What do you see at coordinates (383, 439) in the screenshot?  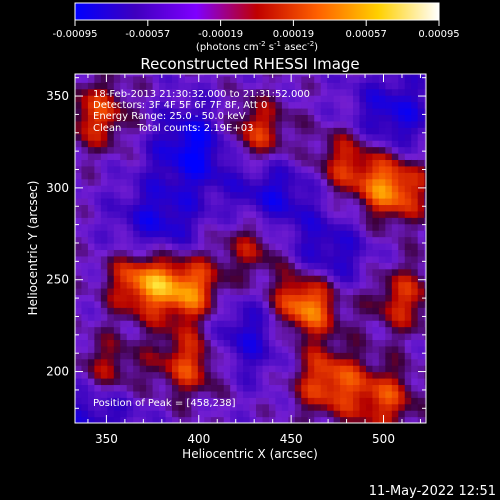 I see `x-tick-label: 500` at bounding box center [383, 439].